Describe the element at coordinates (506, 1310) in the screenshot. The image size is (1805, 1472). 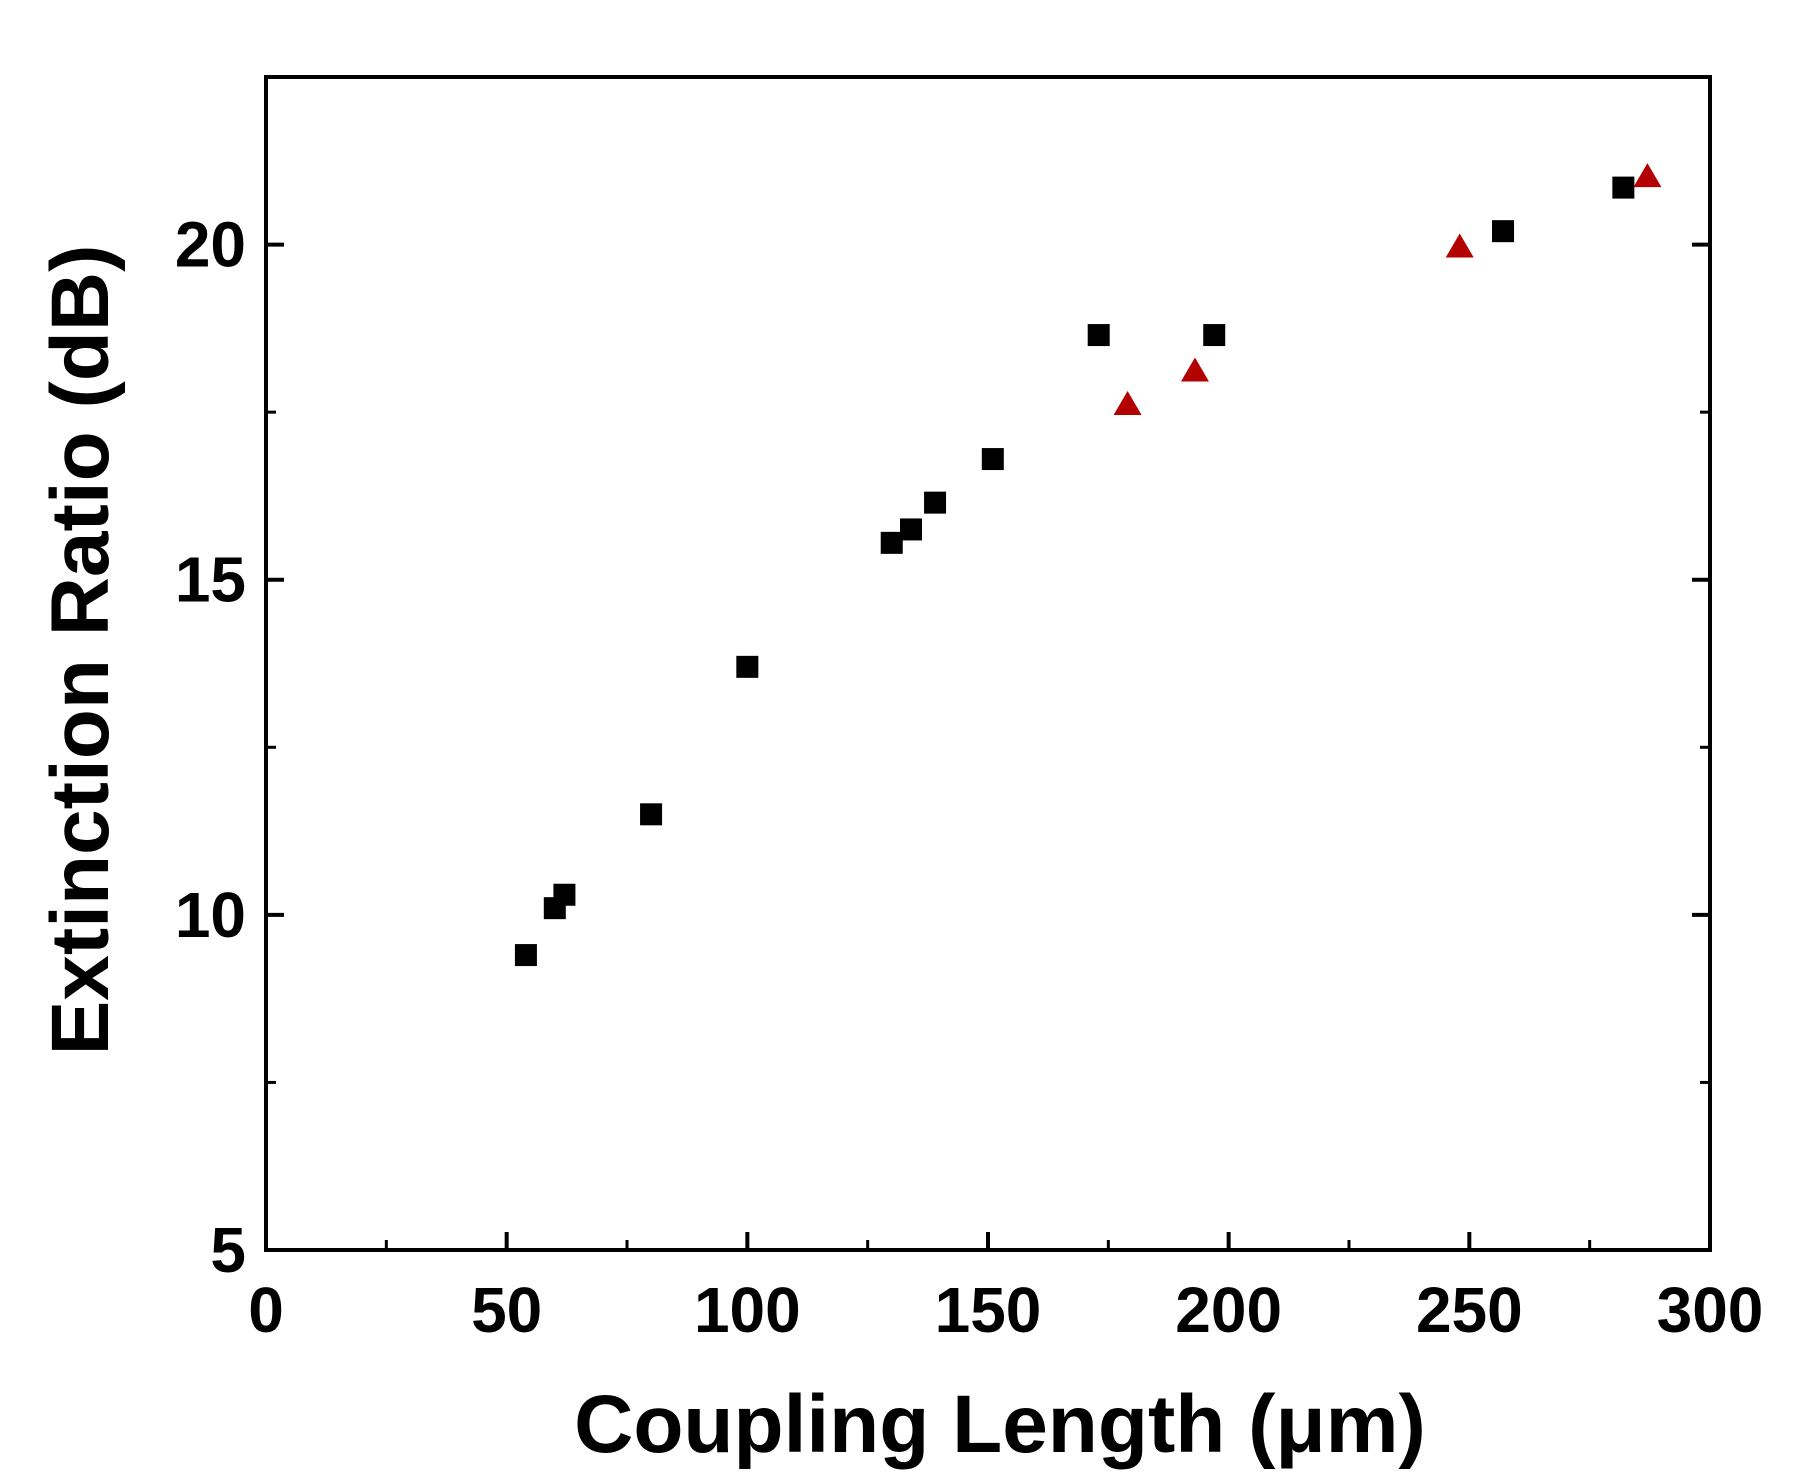
I see `x-tick-label: 50` at that location.